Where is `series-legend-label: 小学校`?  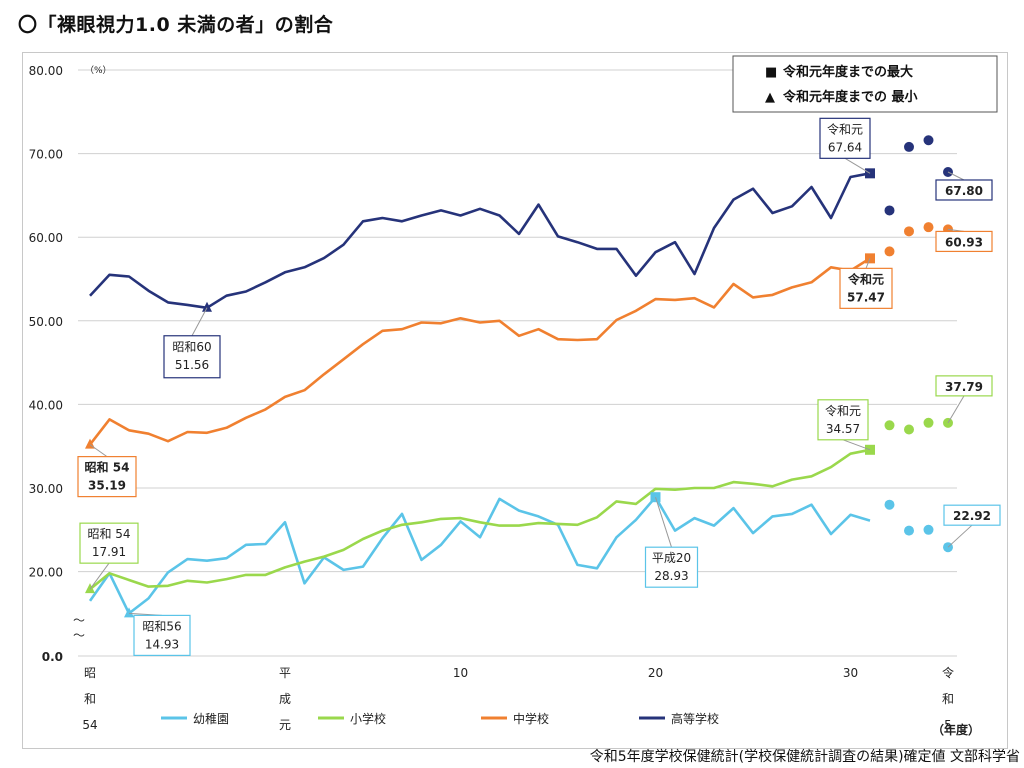 series-legend-label: 小学校 is located at coordinates (368, 718).